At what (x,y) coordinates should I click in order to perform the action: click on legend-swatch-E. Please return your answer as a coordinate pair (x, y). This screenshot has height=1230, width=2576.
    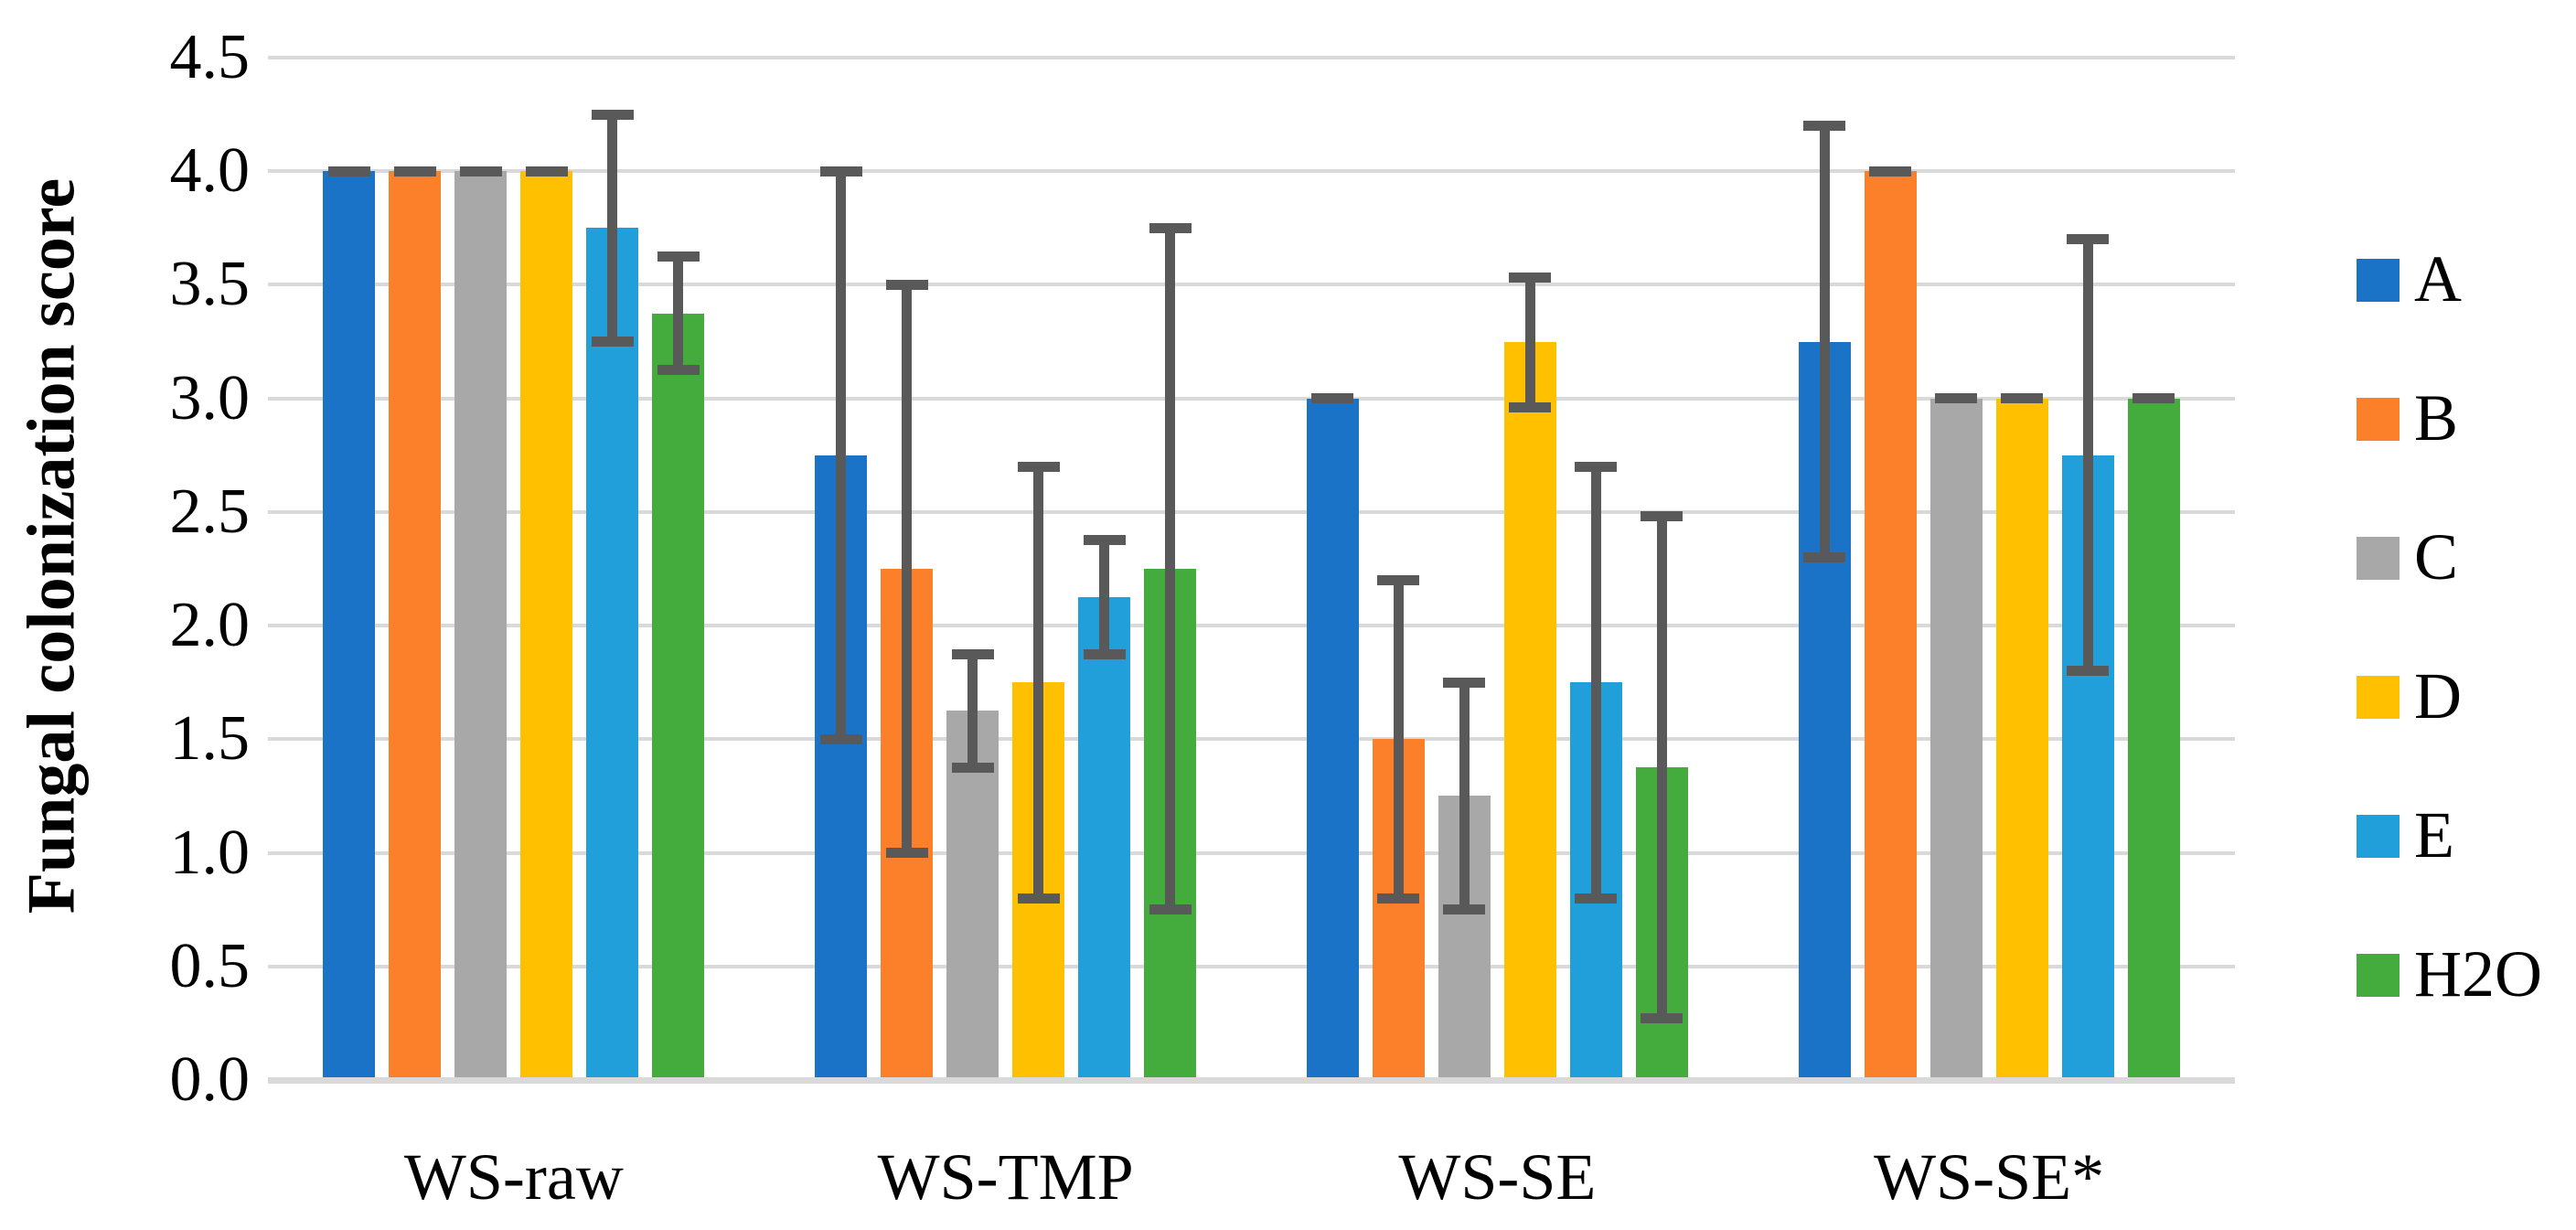
    Looking at the image, I should click on (2378, 836).